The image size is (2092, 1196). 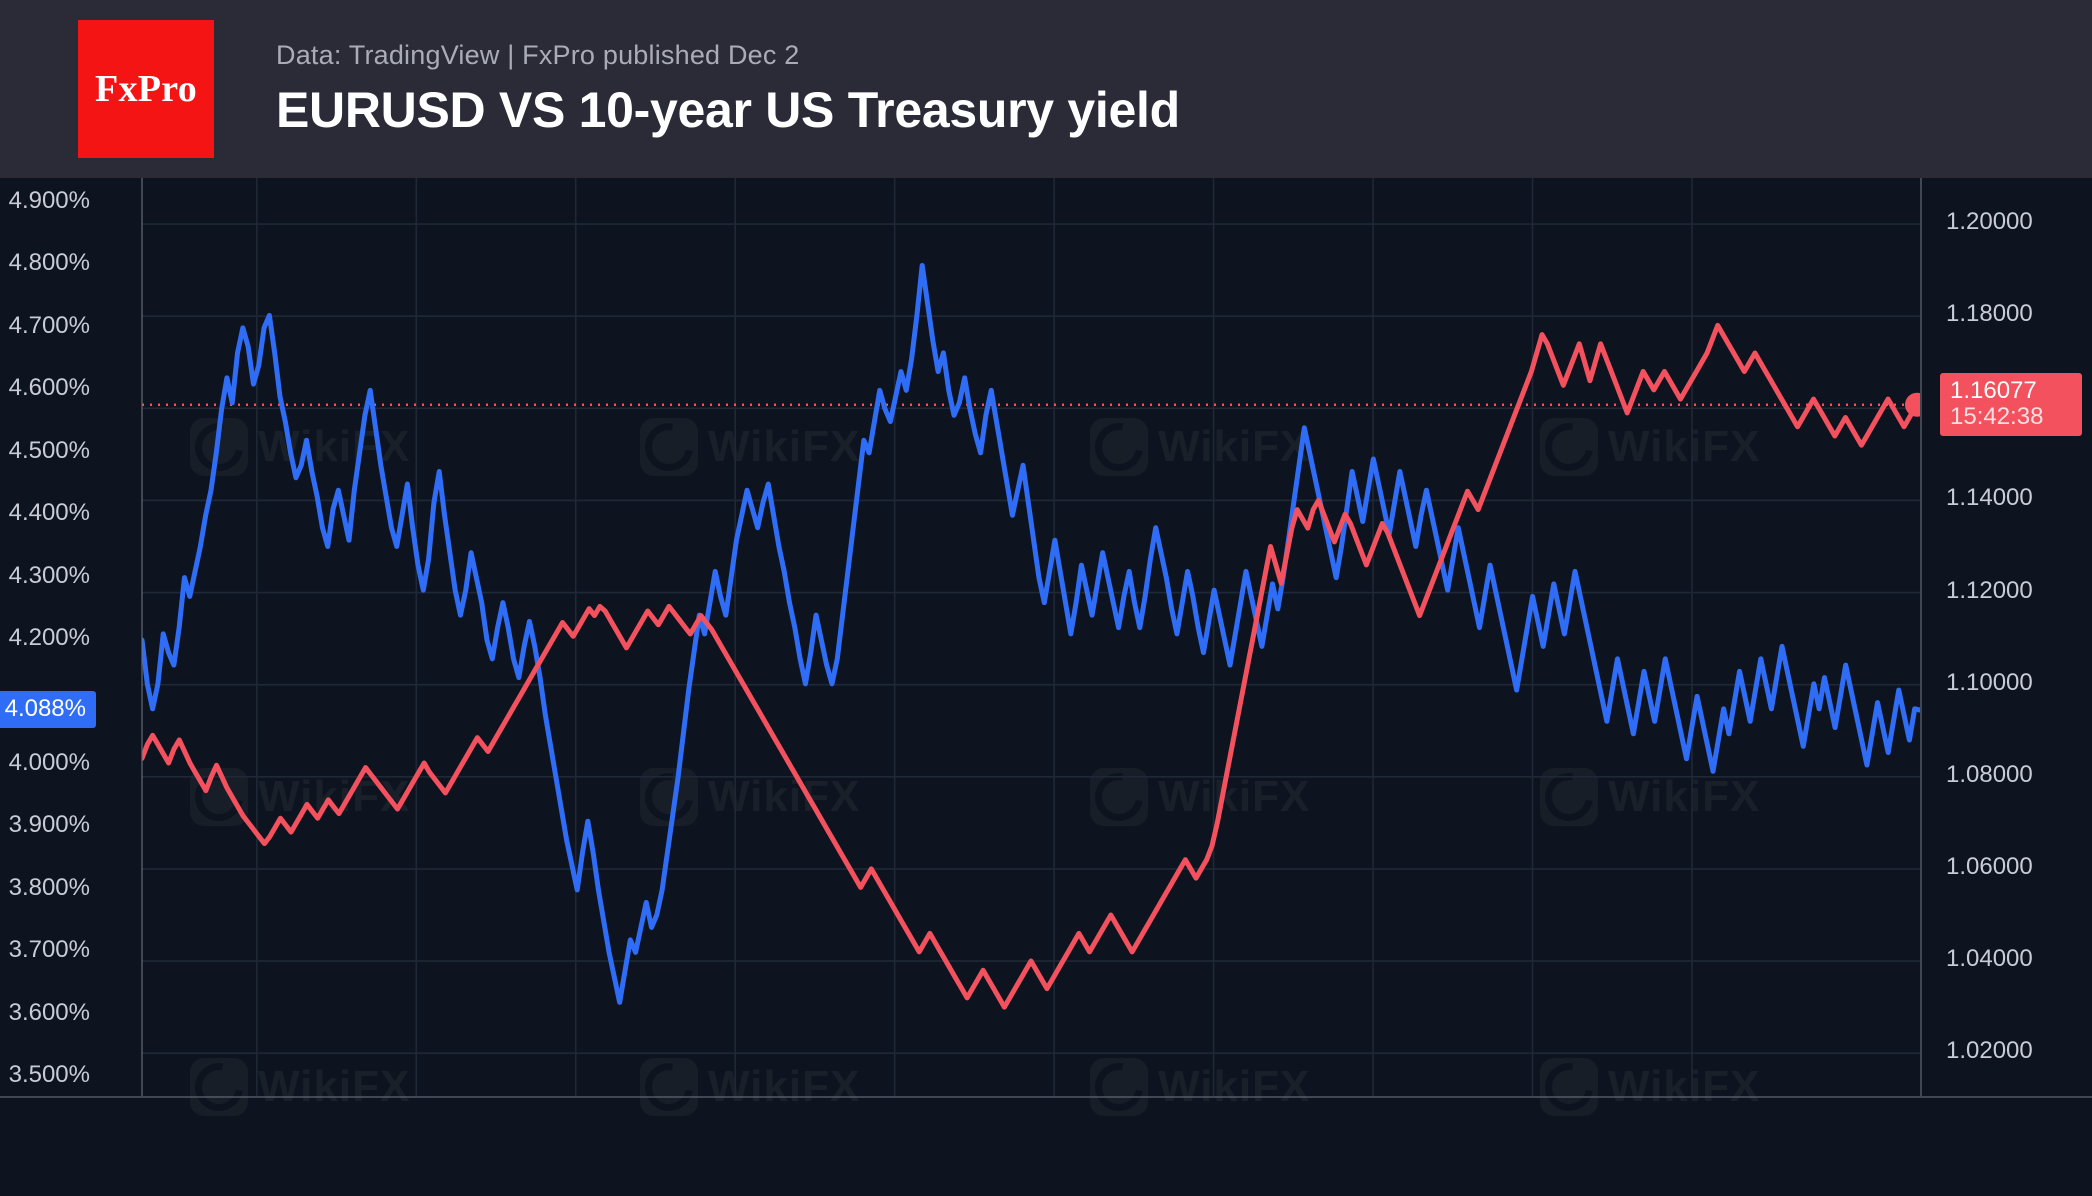 I want to click on right-axis-tick-1.12000: 1.12000, so click(x=1989, y=590).